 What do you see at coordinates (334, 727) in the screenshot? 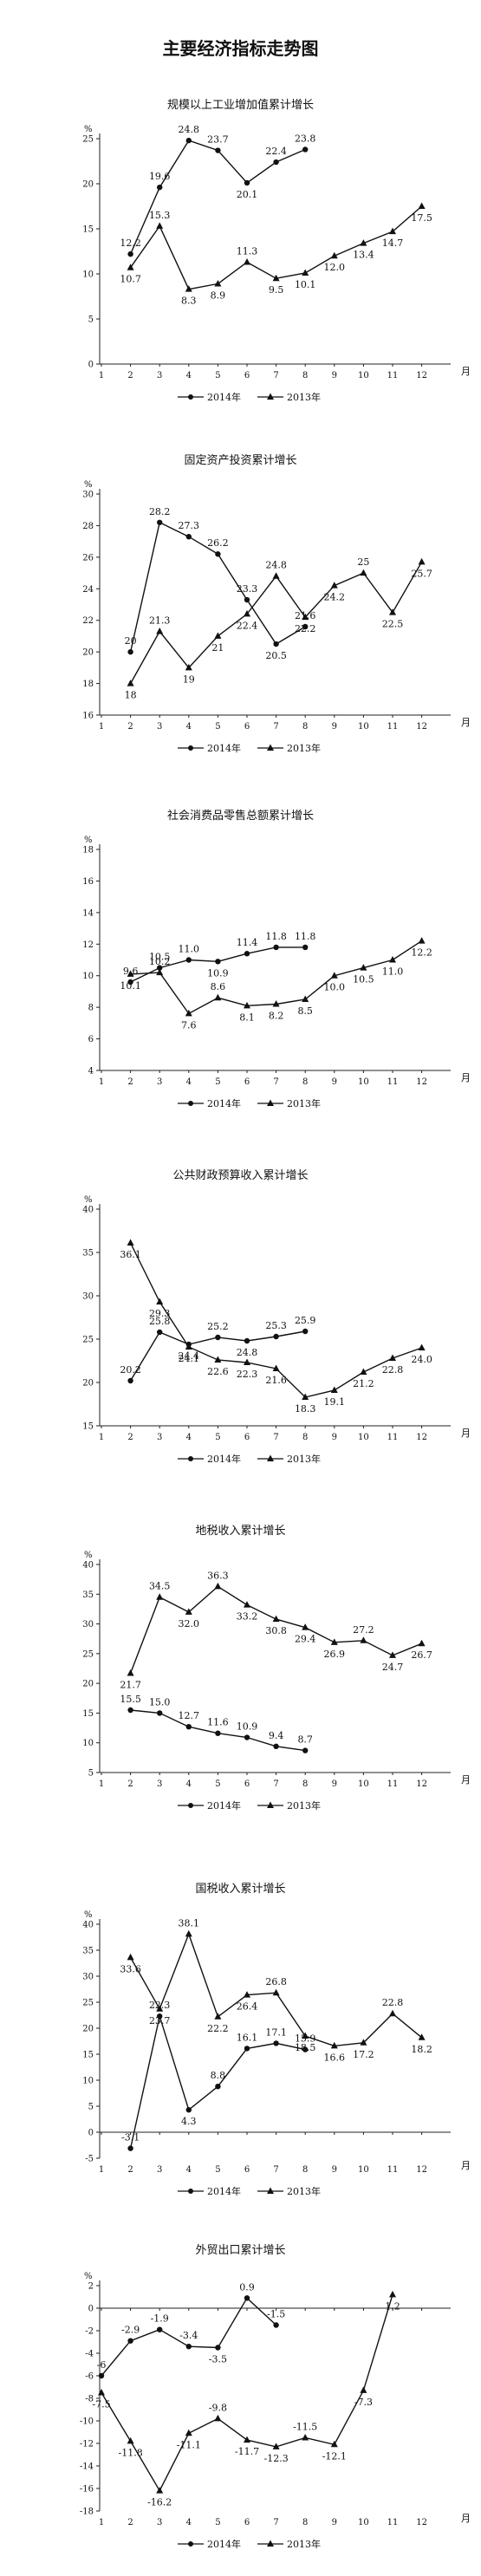
I see `x-tick-label: 9` at bounding box center [334, 727].